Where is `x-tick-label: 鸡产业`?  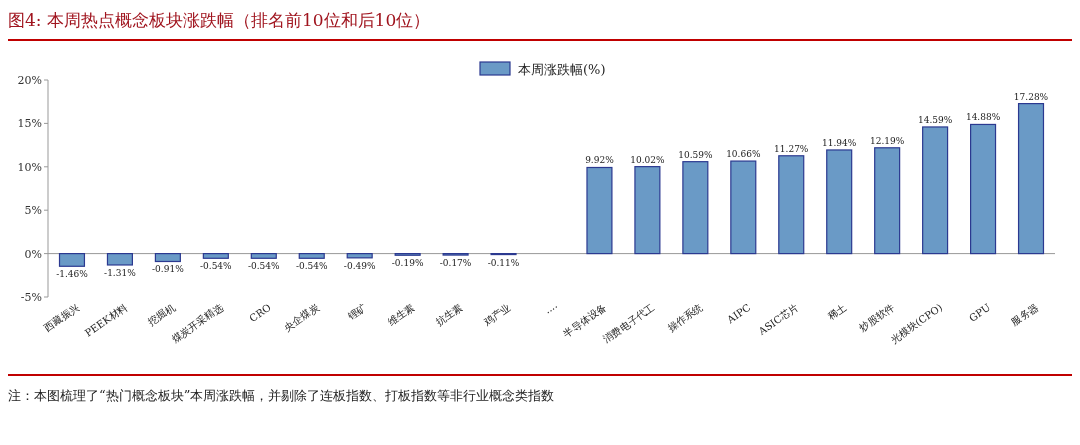 x-tick-label: 鸡产业 is located at coordinates (496, 315).